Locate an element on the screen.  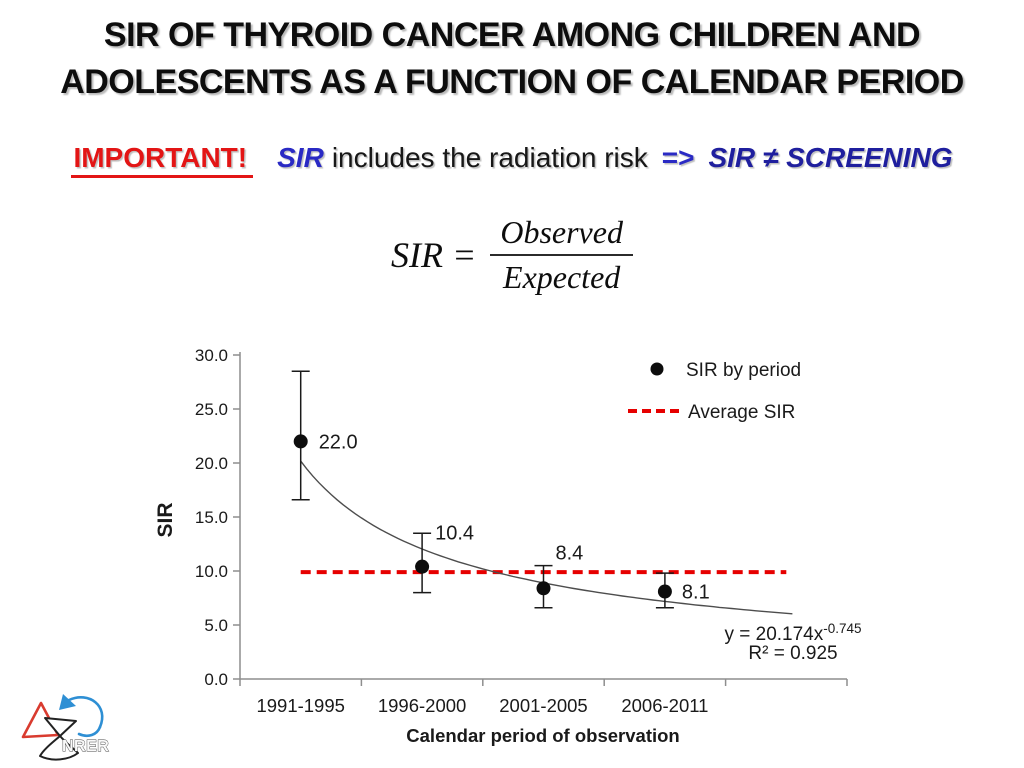
legend-marker-dot is located at coordinates (657, 369).